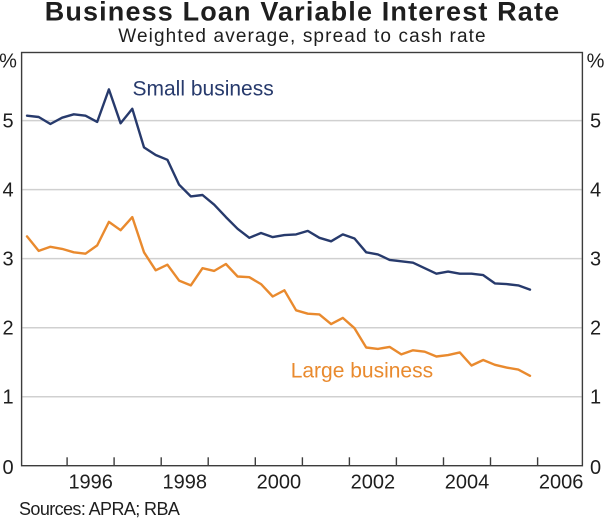  What do you see at coordinates (90, 482) in the screenshot?
I see `svg-text: 1996` at bounding box center [90, 482].